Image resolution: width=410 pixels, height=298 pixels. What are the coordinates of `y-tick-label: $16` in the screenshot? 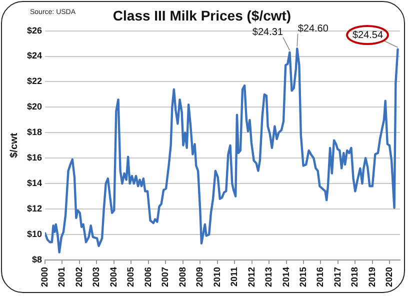 It's located at (34, 157).